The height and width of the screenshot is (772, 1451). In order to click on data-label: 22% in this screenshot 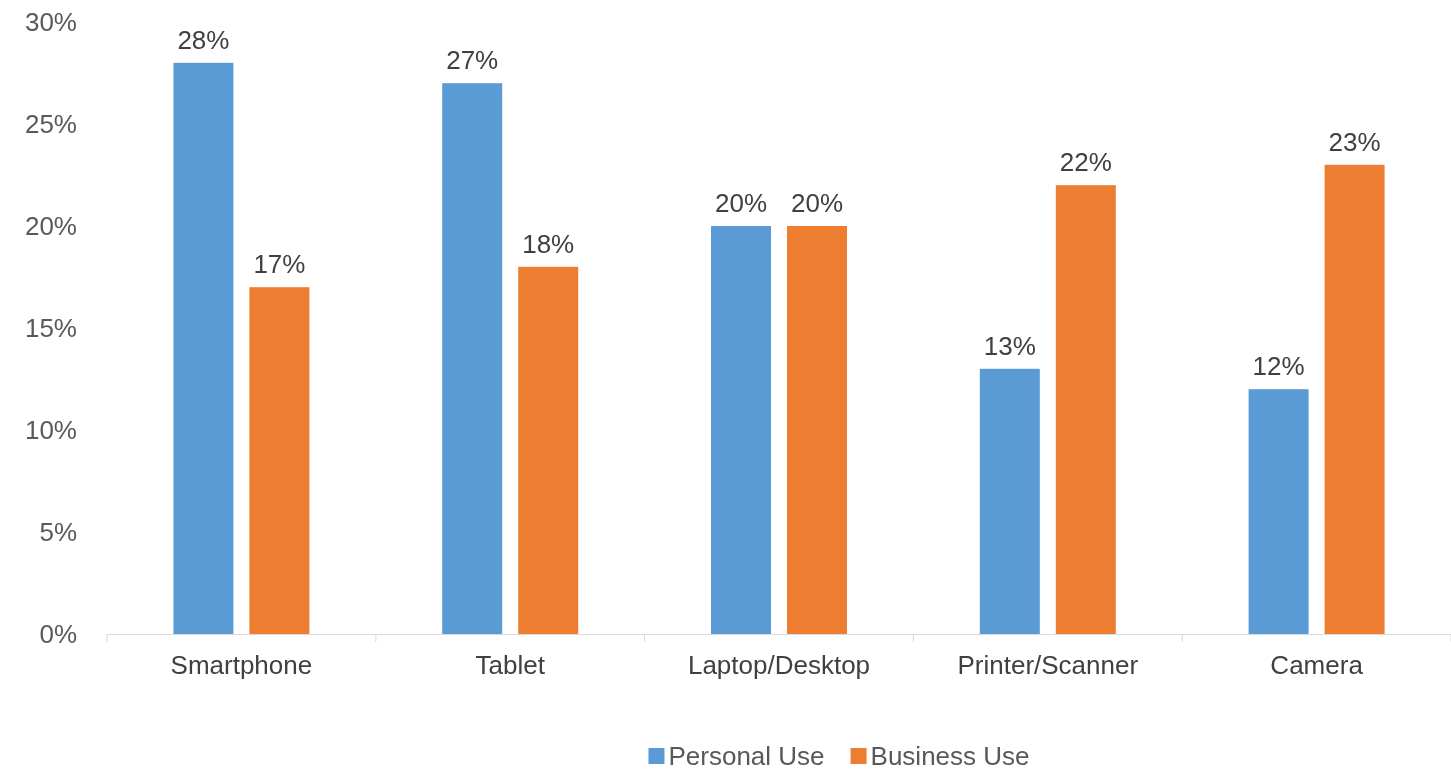, I will do `click(1085, 162)`.